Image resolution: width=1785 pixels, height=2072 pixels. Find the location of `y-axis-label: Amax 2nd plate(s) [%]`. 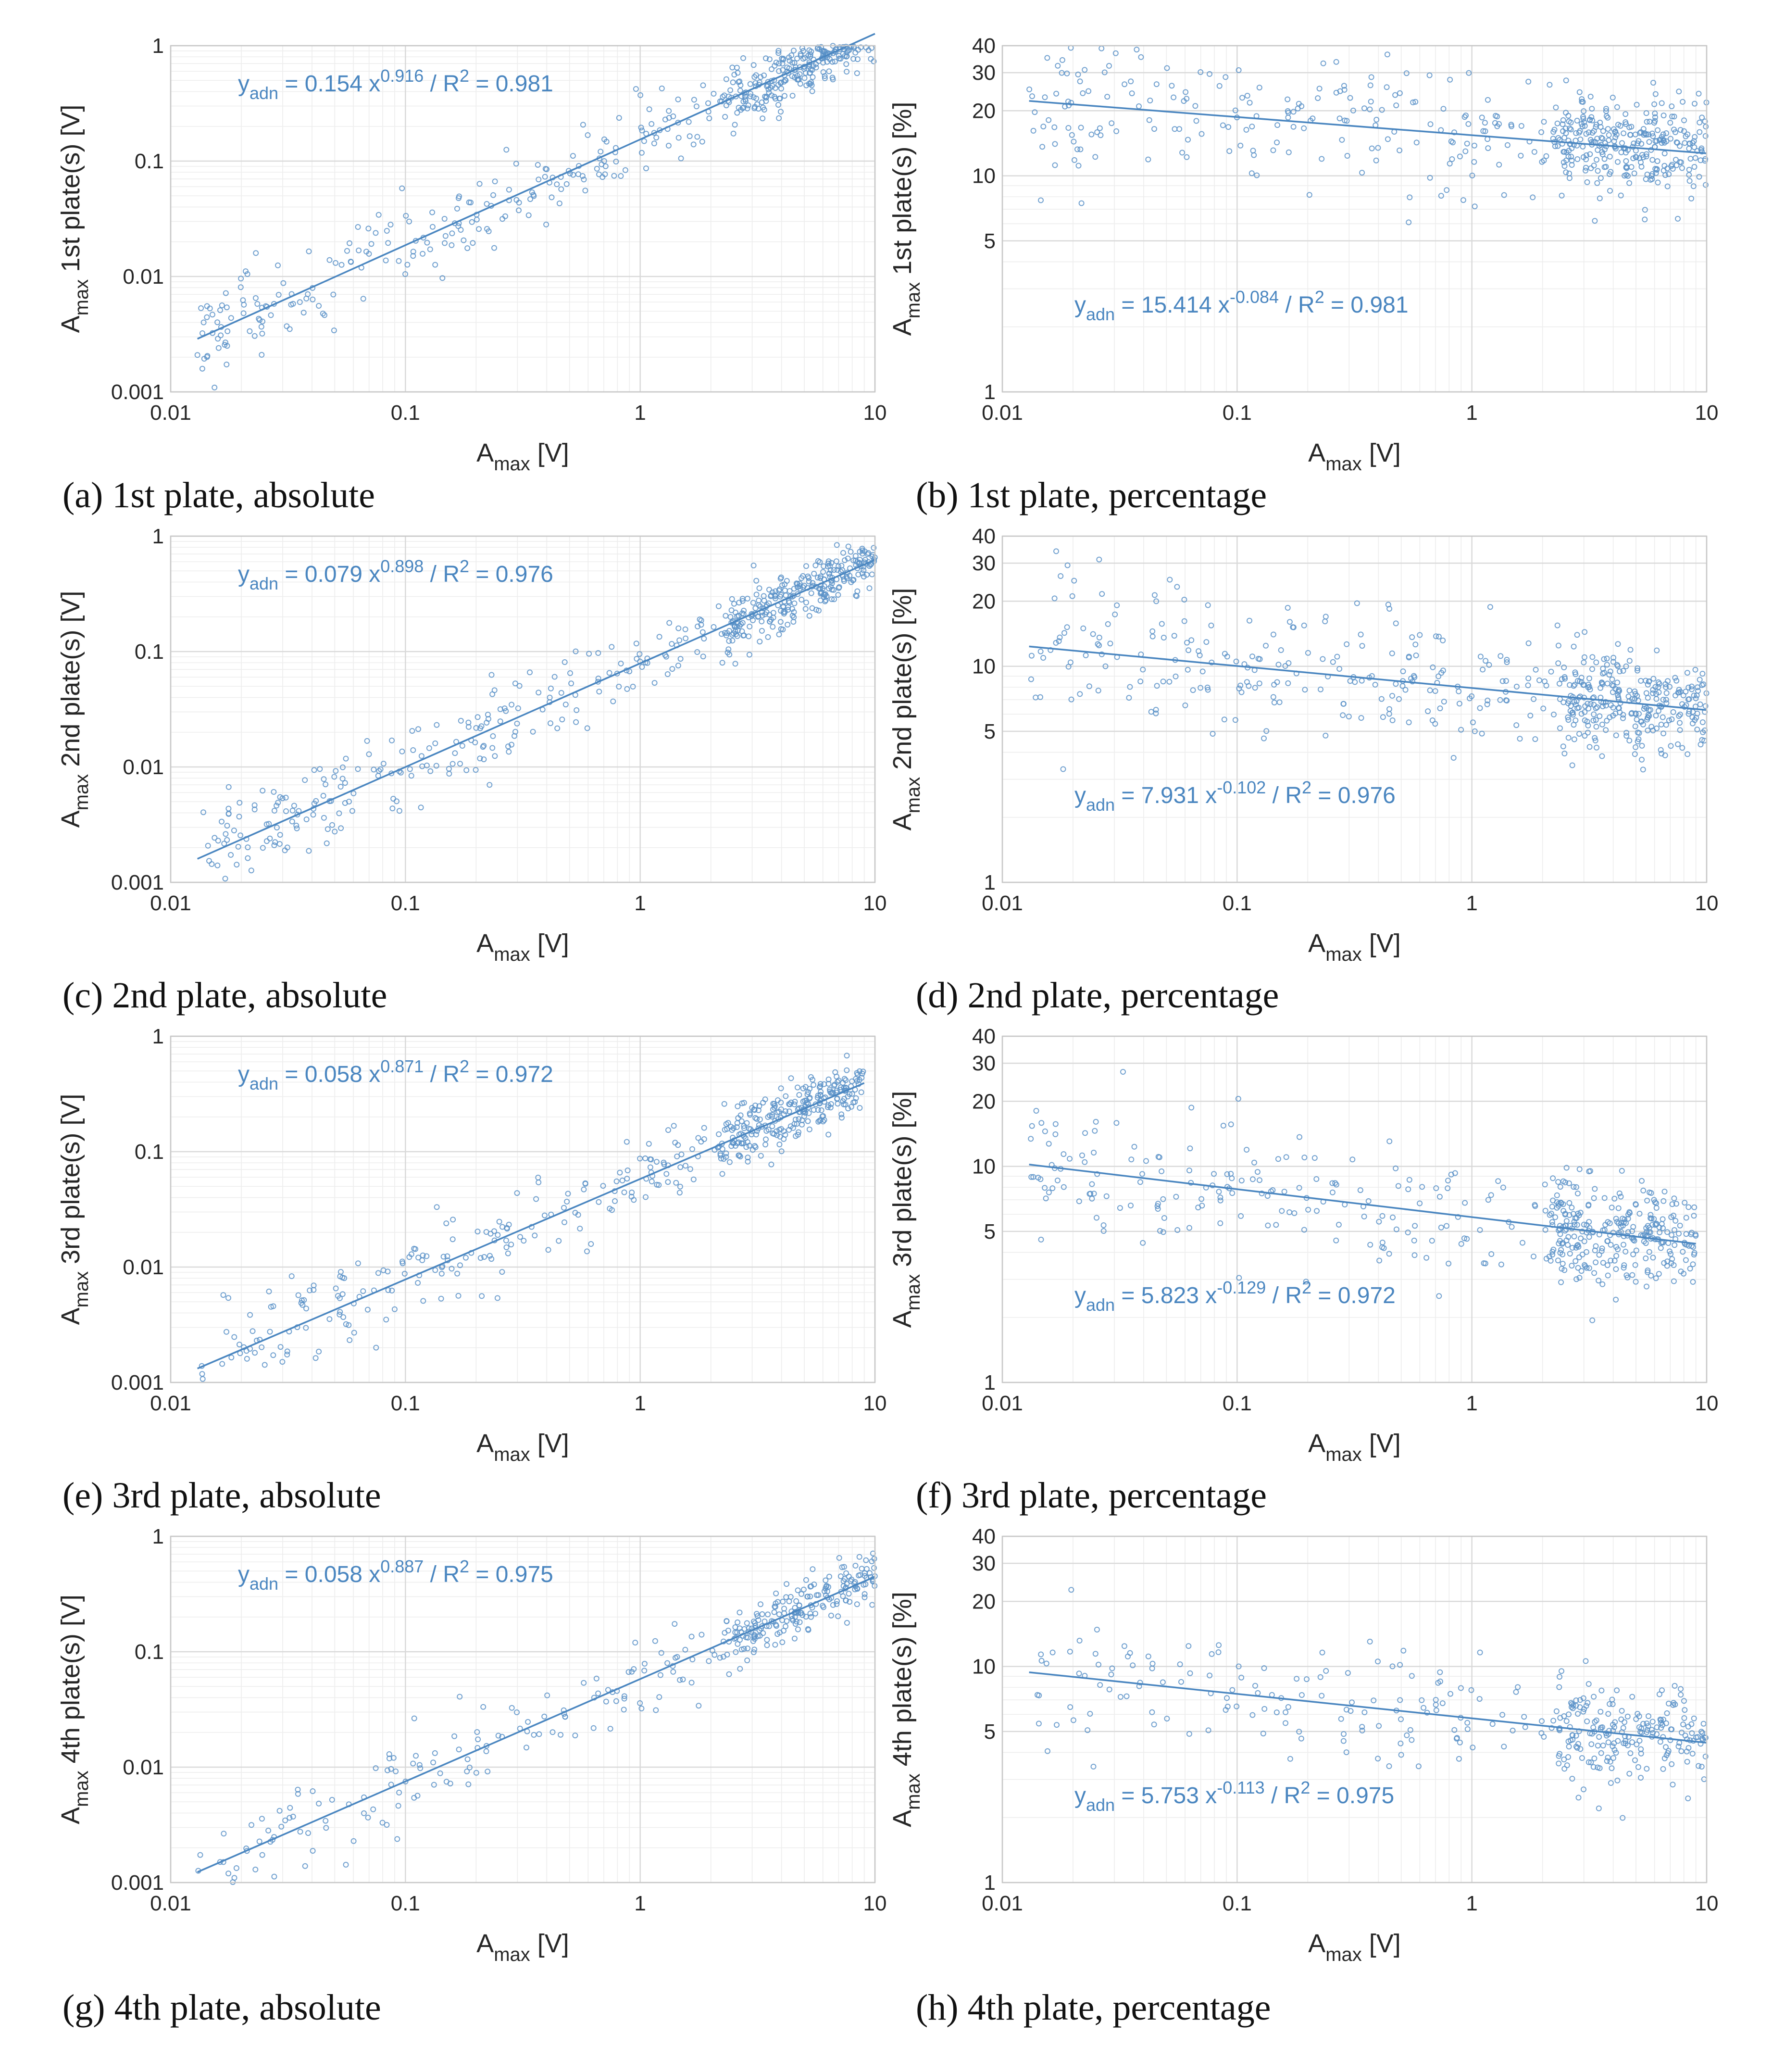

y-axis-label: Amax 2nd plate(s) [%] is located at coordinates (906, 709).